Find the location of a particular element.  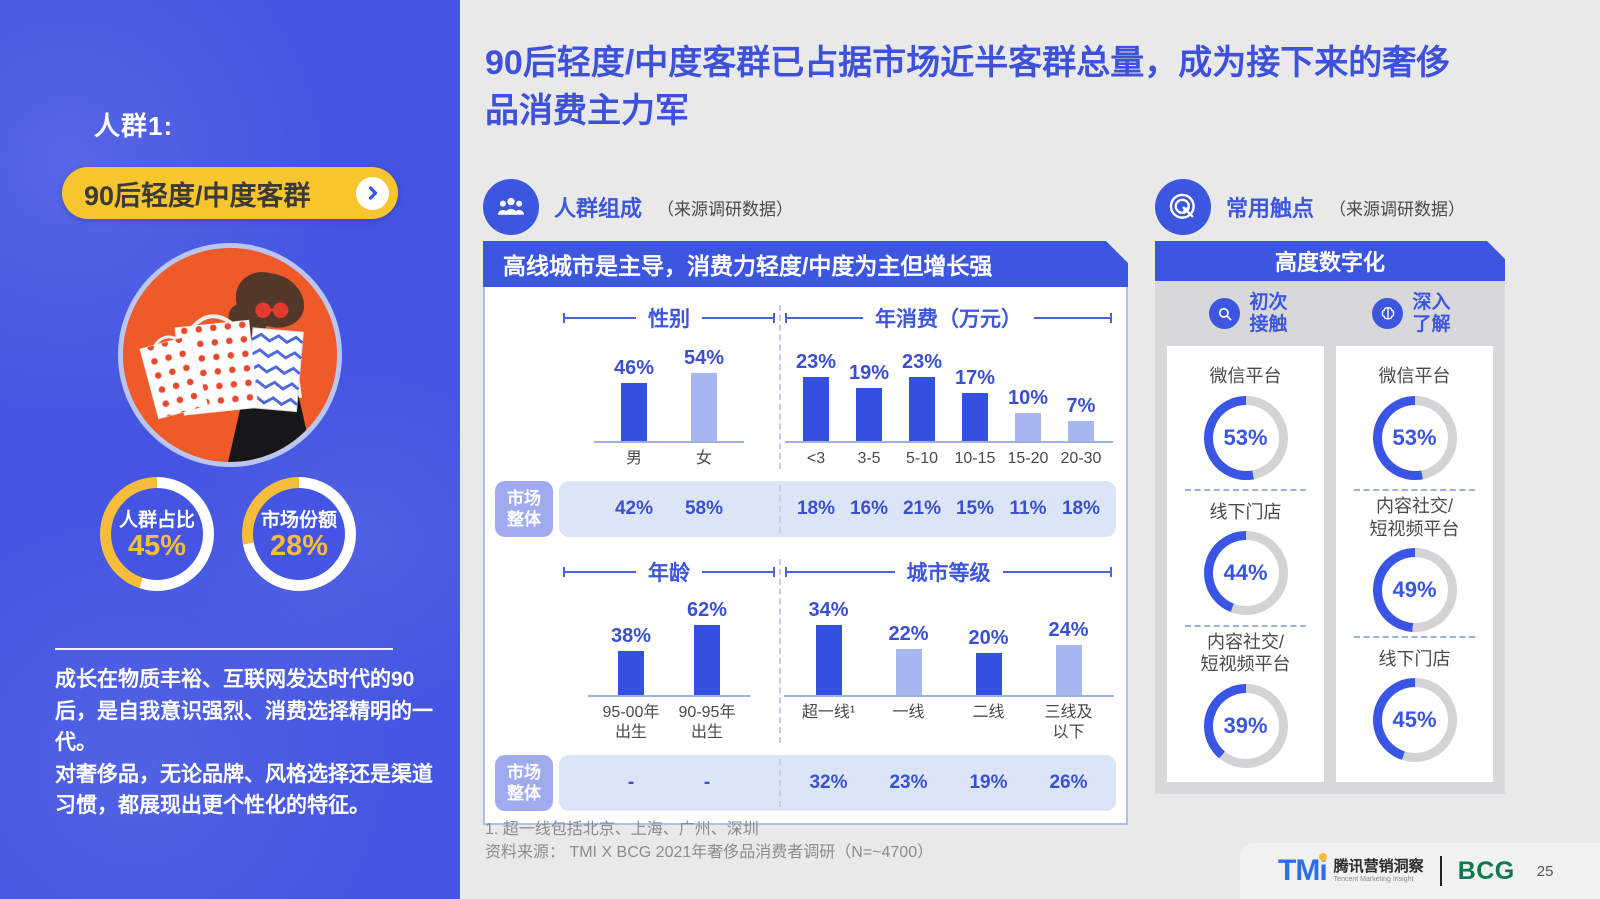

stat-label: 人群占比 is located at coordinates (156, 520).